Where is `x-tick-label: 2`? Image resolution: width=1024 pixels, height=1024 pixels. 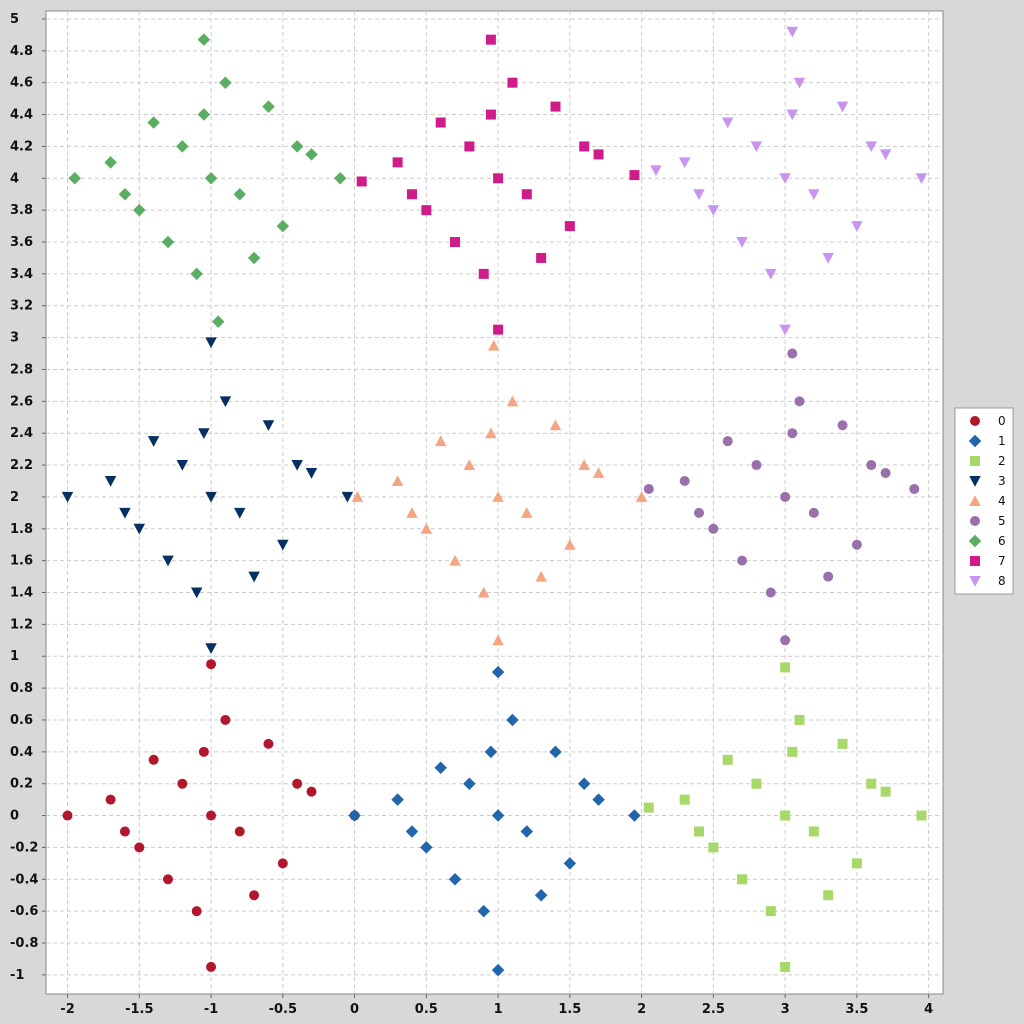
x-tick-label: 2 is located at coordinates (641, 1009).